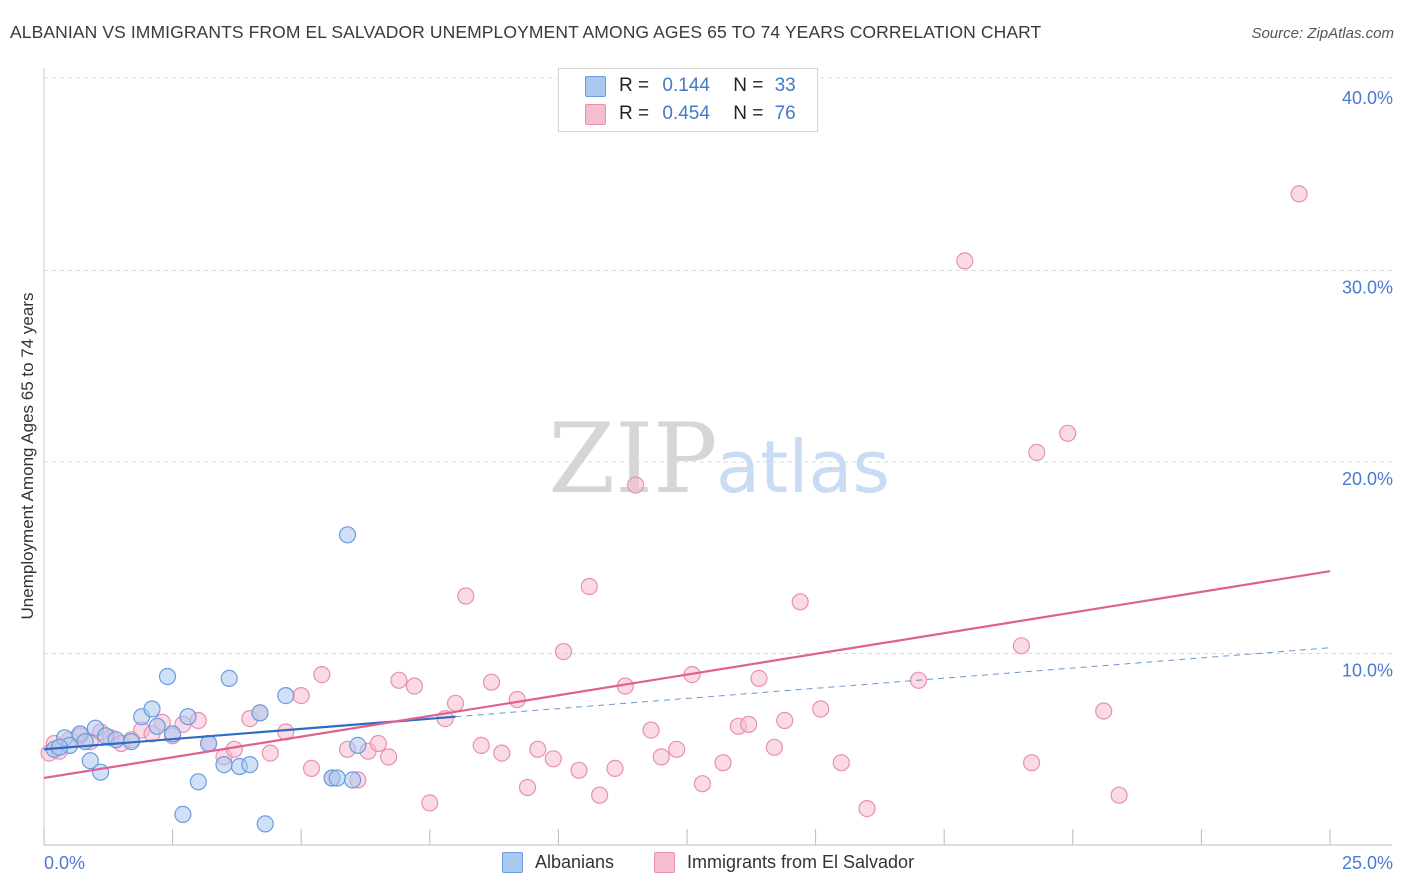 The width and height of the screenshot is (1406, 892). I want to click on watermark-atlas: atlas, so click(803, 467).